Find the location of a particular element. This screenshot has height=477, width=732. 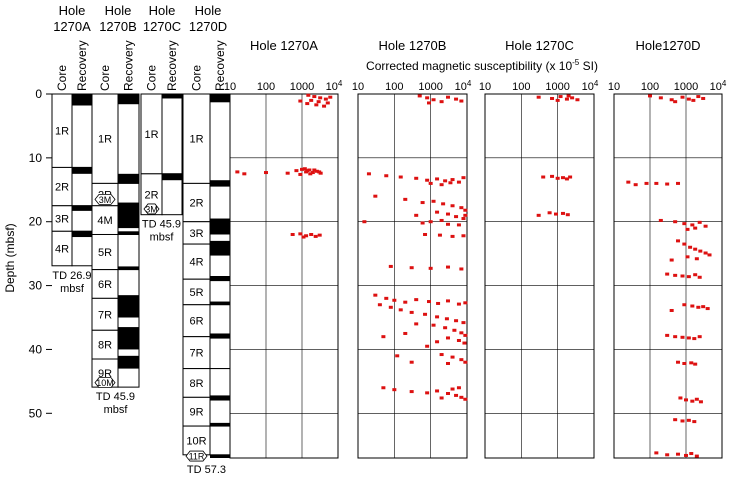

core-interval is located at coordinates (196, 292).